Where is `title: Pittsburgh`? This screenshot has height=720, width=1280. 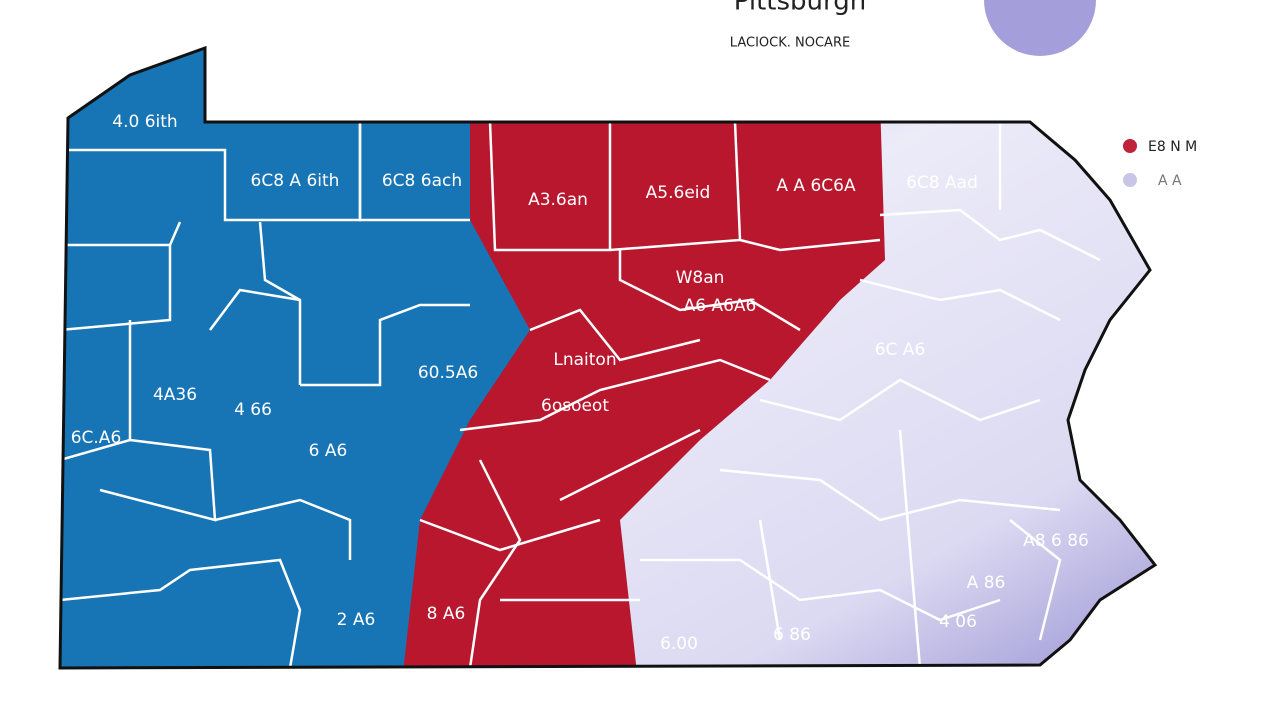 title: Pittsburgh is located at coordinates (800, 8).